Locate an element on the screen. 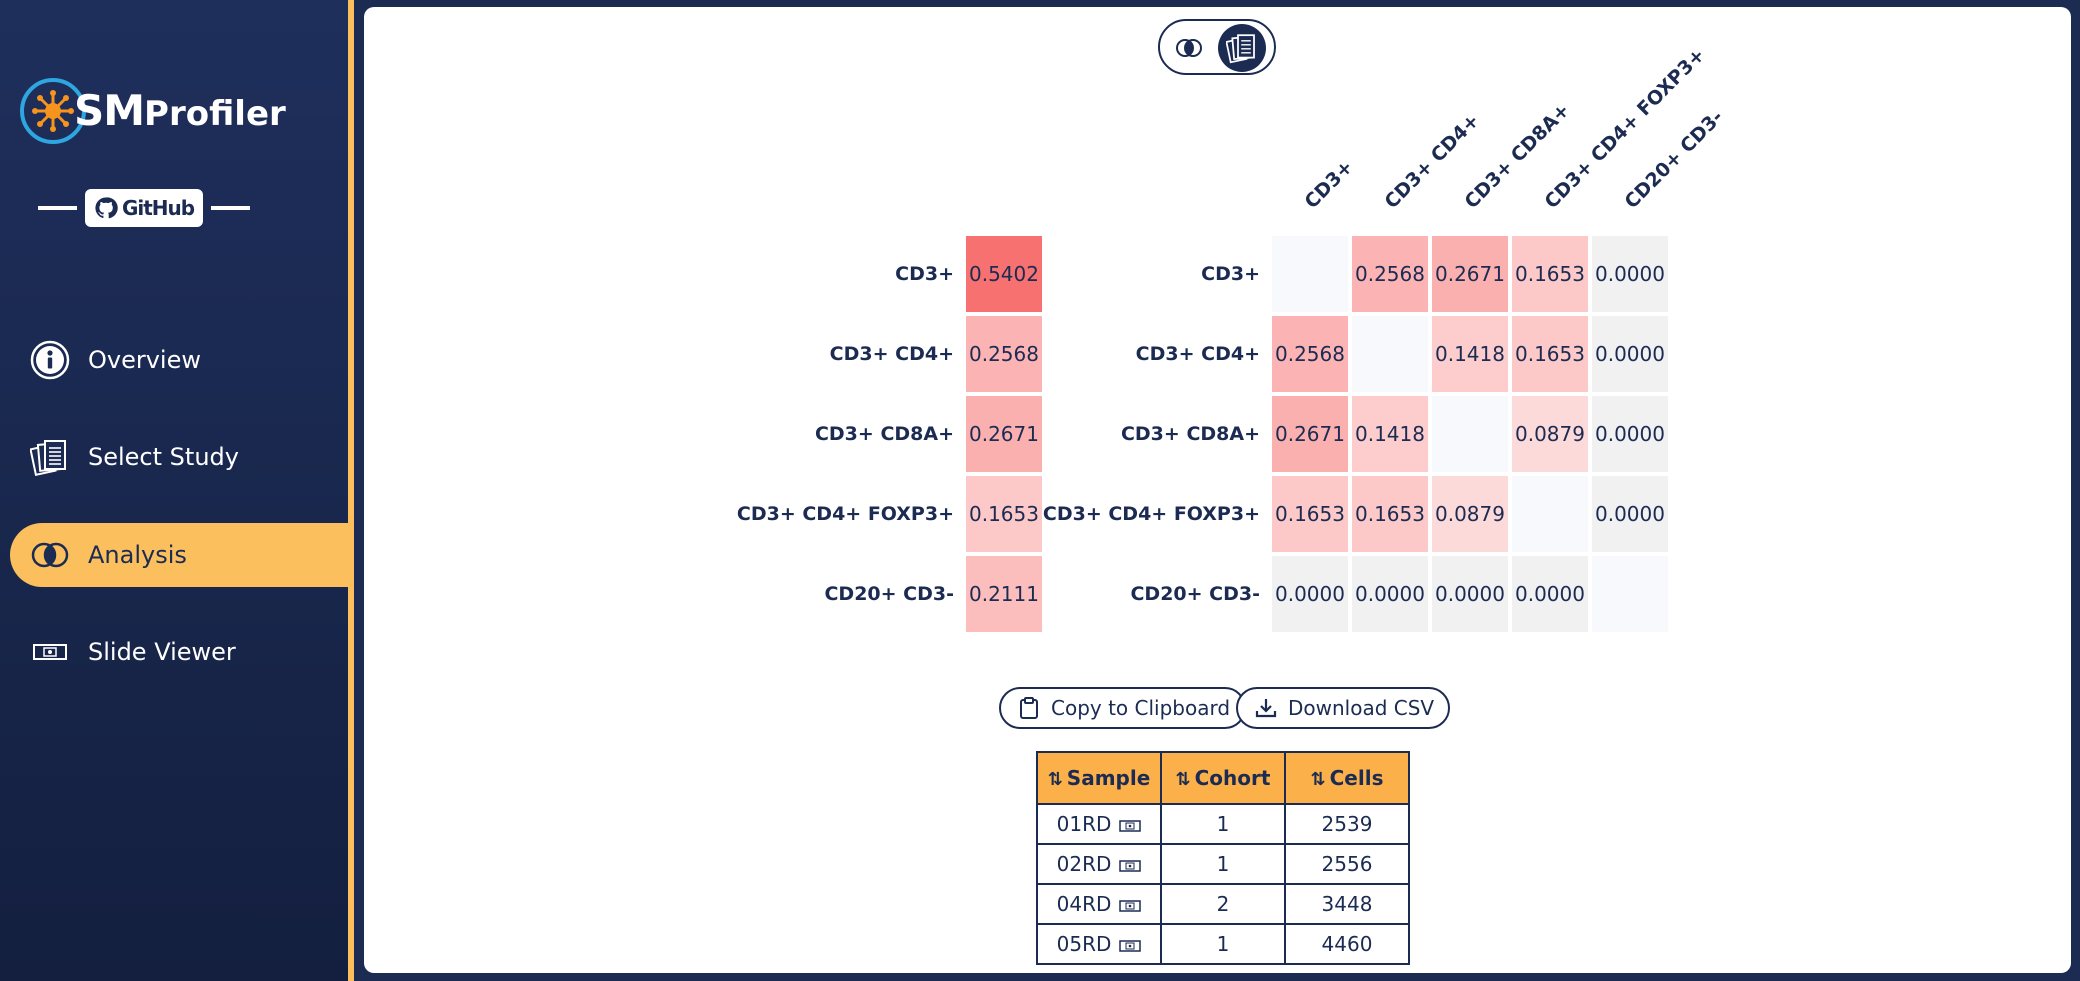 The height and width of the screenshot is (981, 2080). table-cell: 02RD is located at coordinates (1099, 864).